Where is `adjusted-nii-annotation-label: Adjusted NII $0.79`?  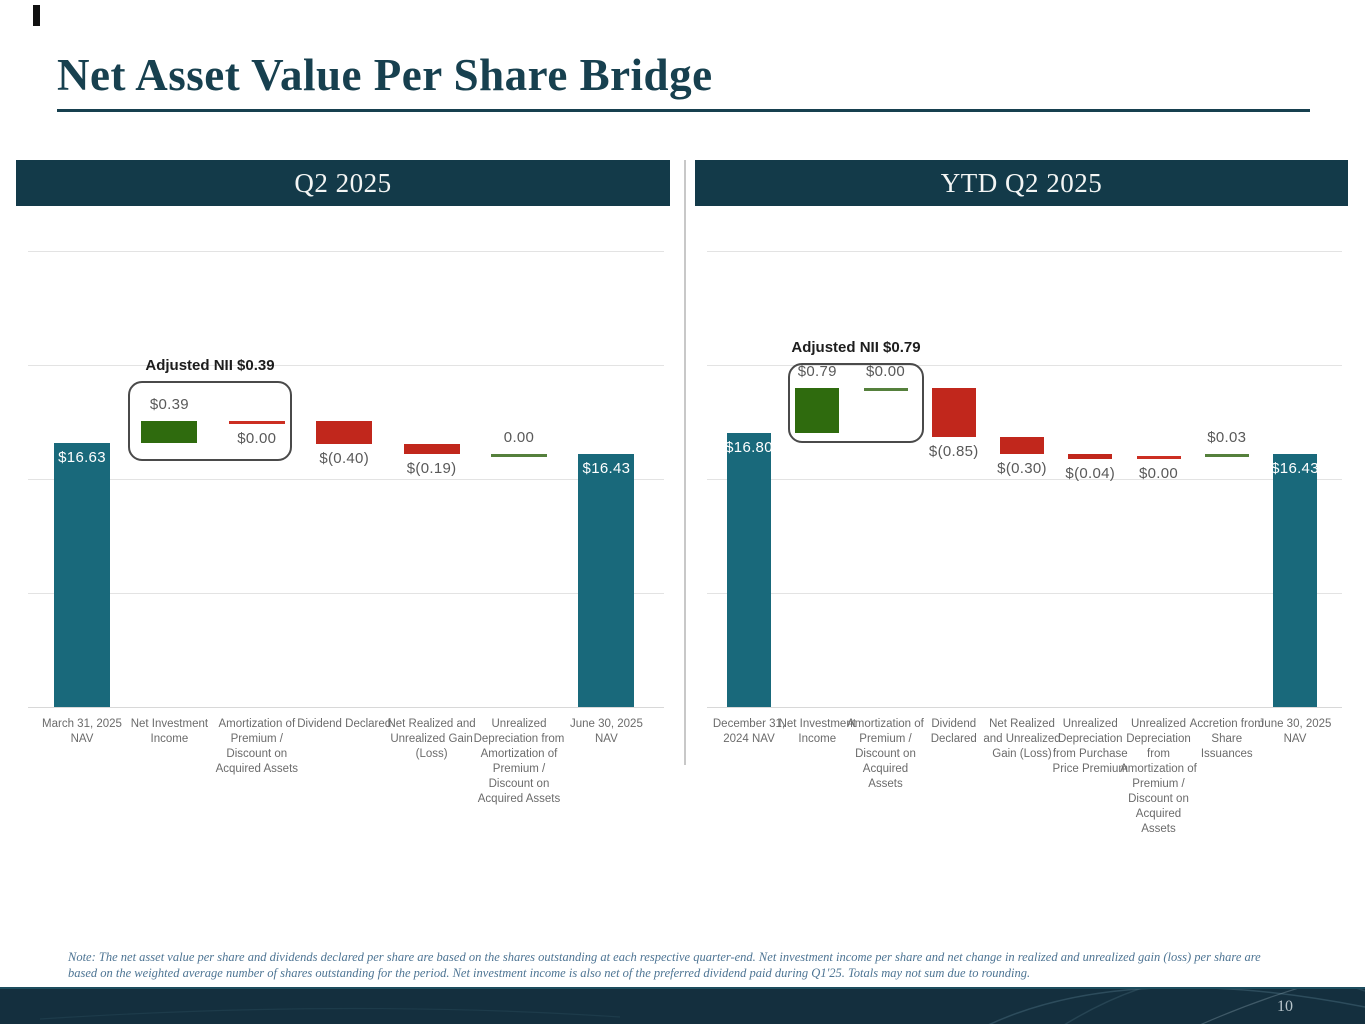
adjusted-nii-annotation-label: Adjusted NII $0.79 is located at coordinates (856, 347).